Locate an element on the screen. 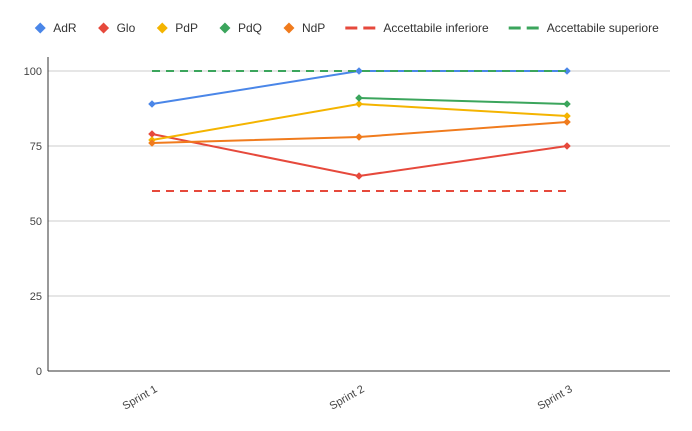 The image size is (692, 431). series-ndp is located at coordinates (359, 132).